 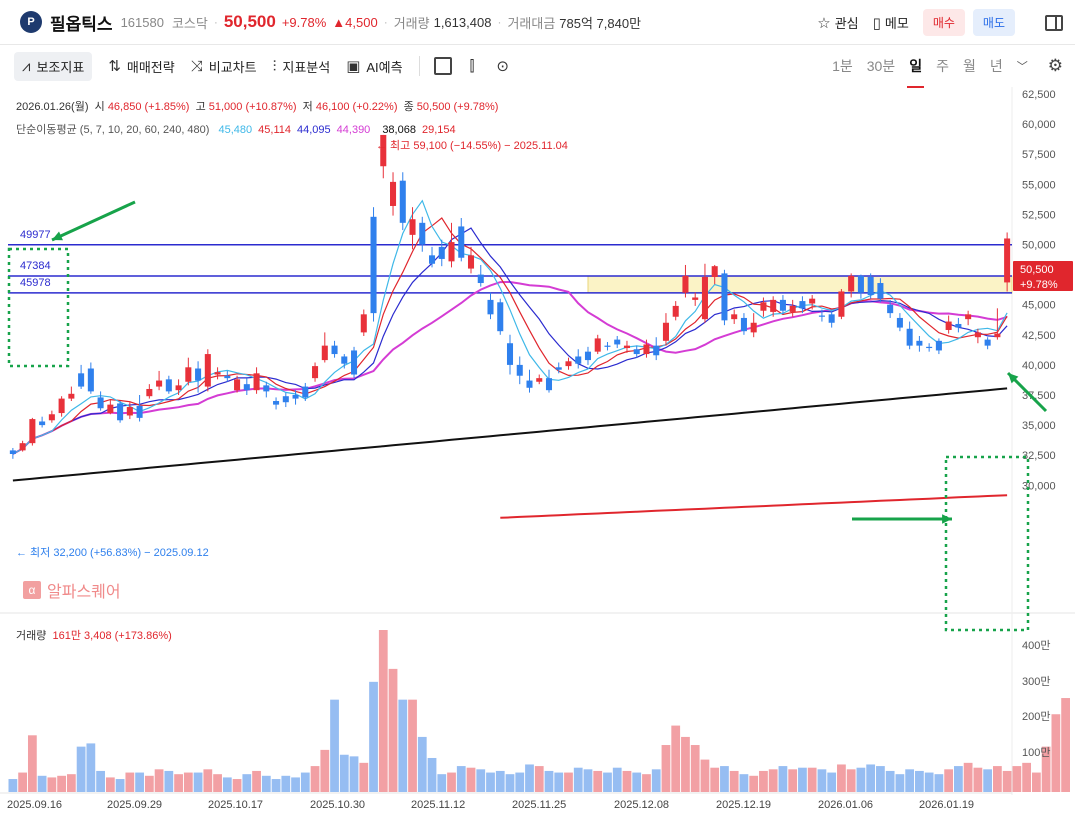 What do you see at coordinates (1039, 185) in the screenshot?
I see `y-tick-label: 55,000` at bounding box center [1039, 185].